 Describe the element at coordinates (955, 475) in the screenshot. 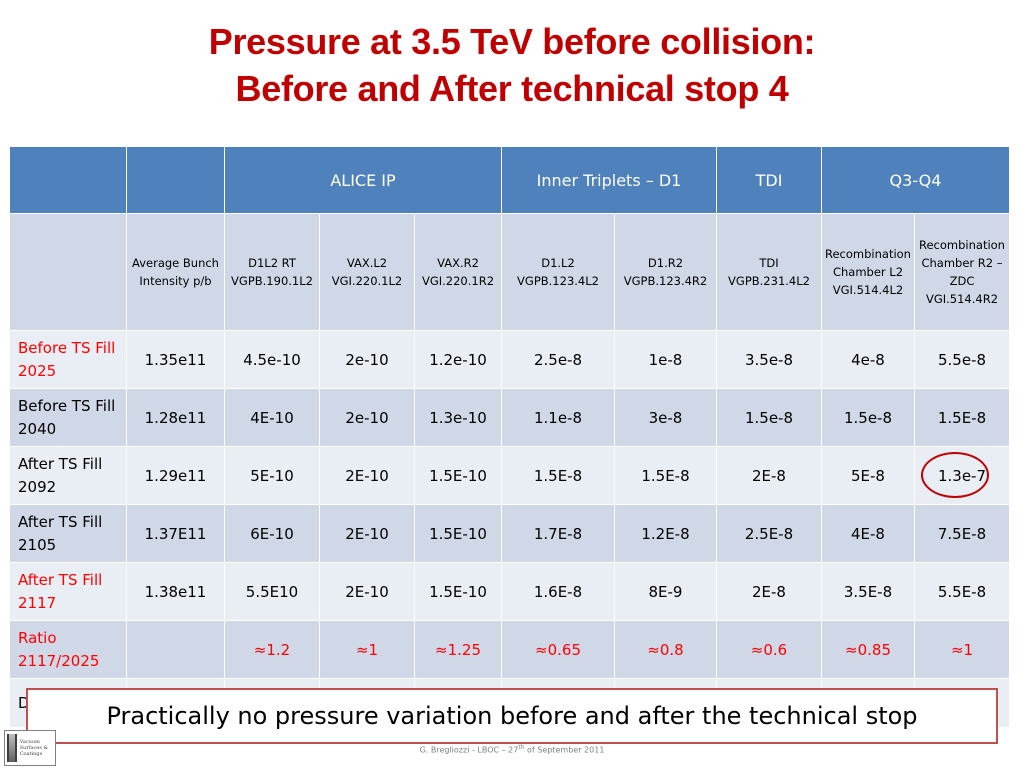

I see `highlight-circle` at that location.